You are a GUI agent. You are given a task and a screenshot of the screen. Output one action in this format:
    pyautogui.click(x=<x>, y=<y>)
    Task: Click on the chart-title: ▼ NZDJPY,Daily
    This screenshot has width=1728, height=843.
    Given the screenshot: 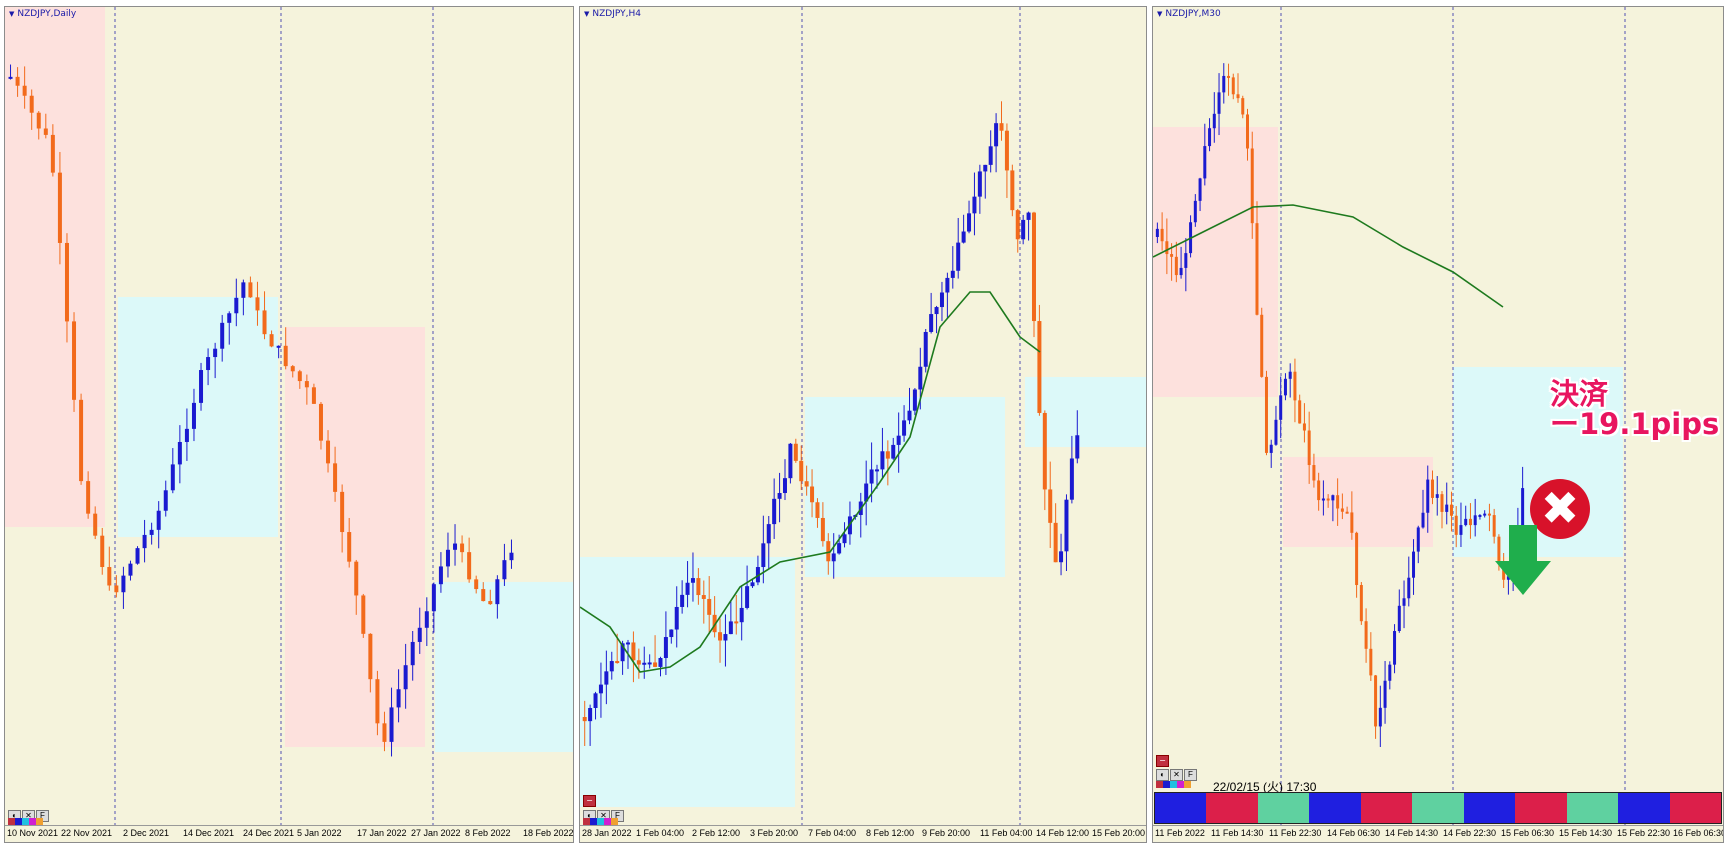 What is the action you would take?
    pyautogui.click(x=42, y=14)
    